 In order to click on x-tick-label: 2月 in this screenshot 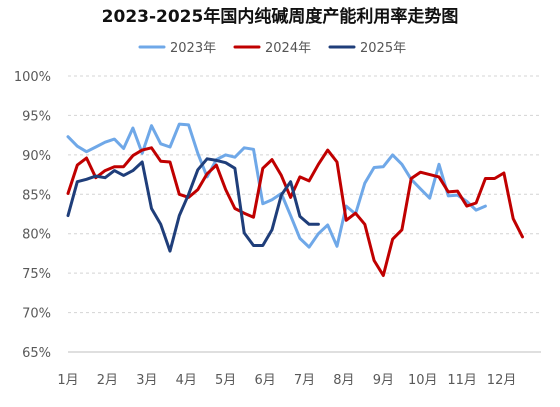, I will do `click(107, 380)`.